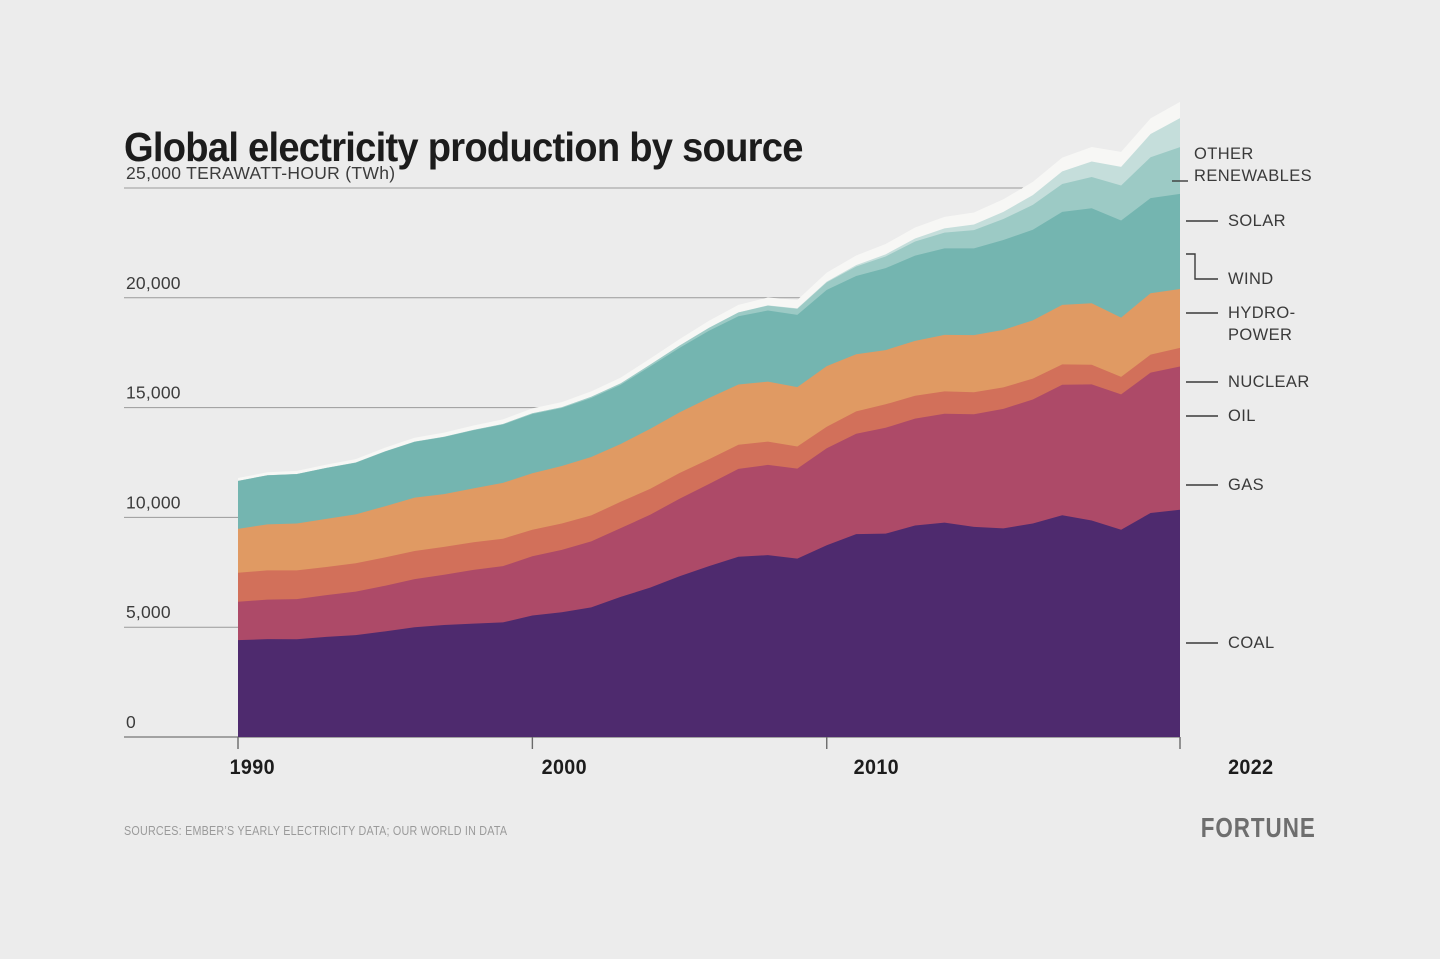 This screenshot has width=1440, height=959. What do you see at coordinates (1258, 827) in the screenshot?
I see `fortune-logo: FORTUNE` at bounding box center [1258, 827].